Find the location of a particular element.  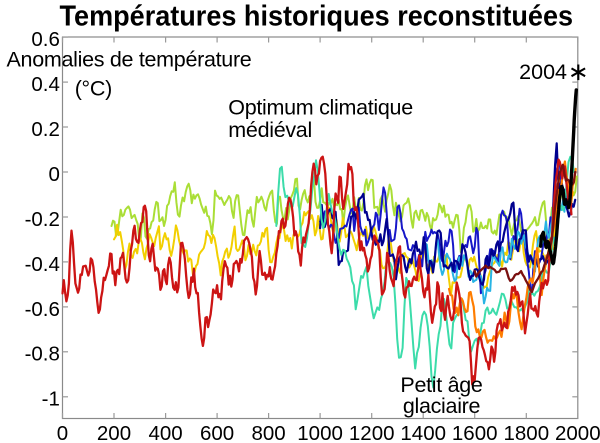

svg-text:Températures historiques recon: Températures historiques reconstituées is located at coordinates (317, 17).